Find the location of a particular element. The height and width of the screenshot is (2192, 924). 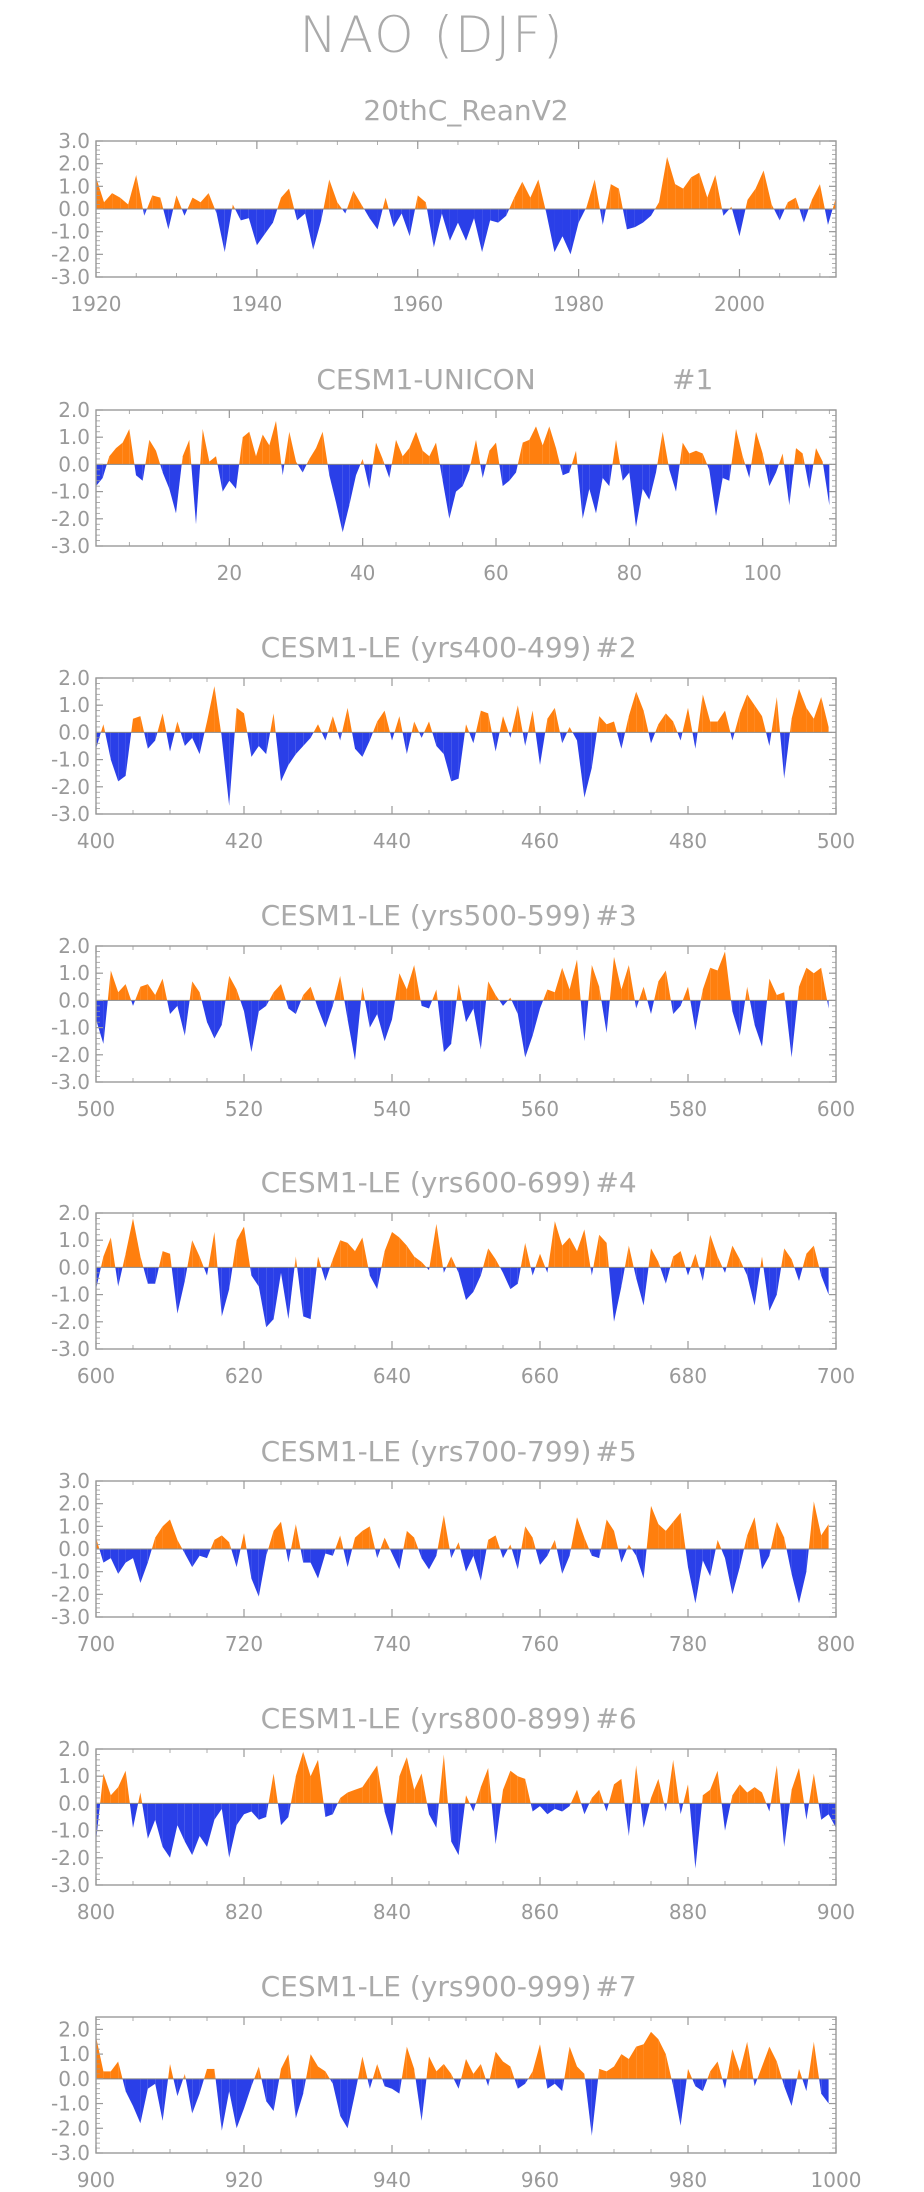

x-tick-label: 540 is located at coordinates (392, 1109).